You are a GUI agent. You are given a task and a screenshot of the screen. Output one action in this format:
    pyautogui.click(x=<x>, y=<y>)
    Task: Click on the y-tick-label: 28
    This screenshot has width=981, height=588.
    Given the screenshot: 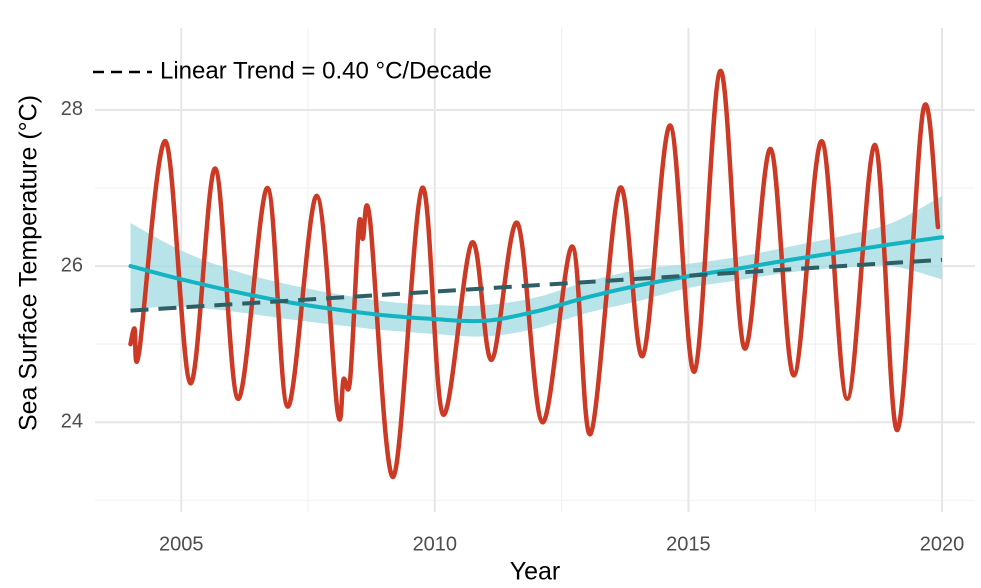 What is the action you would take?
    pyautogui.click(x=72, y=109)
    